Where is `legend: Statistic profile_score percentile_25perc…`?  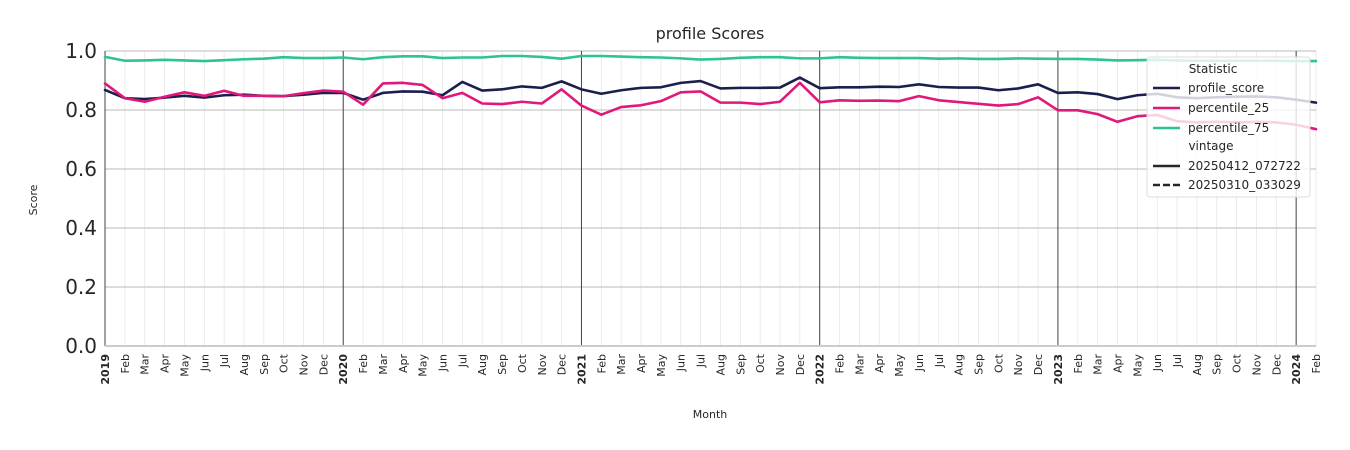
legend: Statistic profile_score percentile_25perc… is located at coordinates (1228, 127).